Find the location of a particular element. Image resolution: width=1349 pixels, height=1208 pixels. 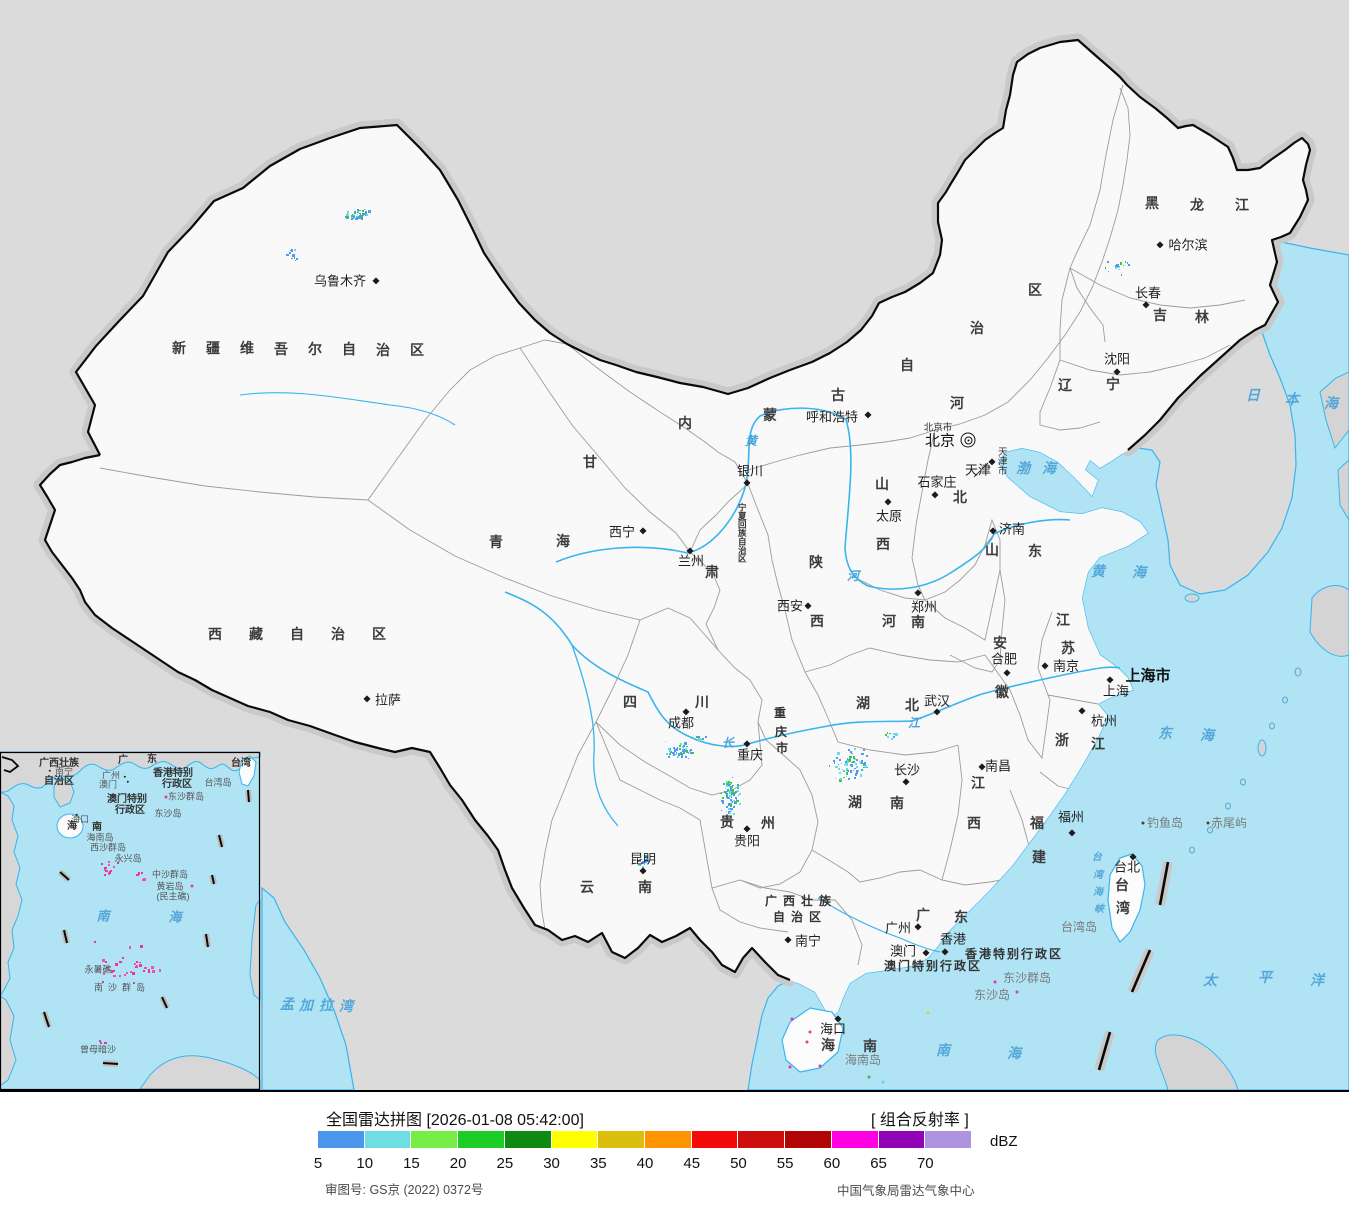

map-label: 永暑礁 is located at coordinates (98, 969).